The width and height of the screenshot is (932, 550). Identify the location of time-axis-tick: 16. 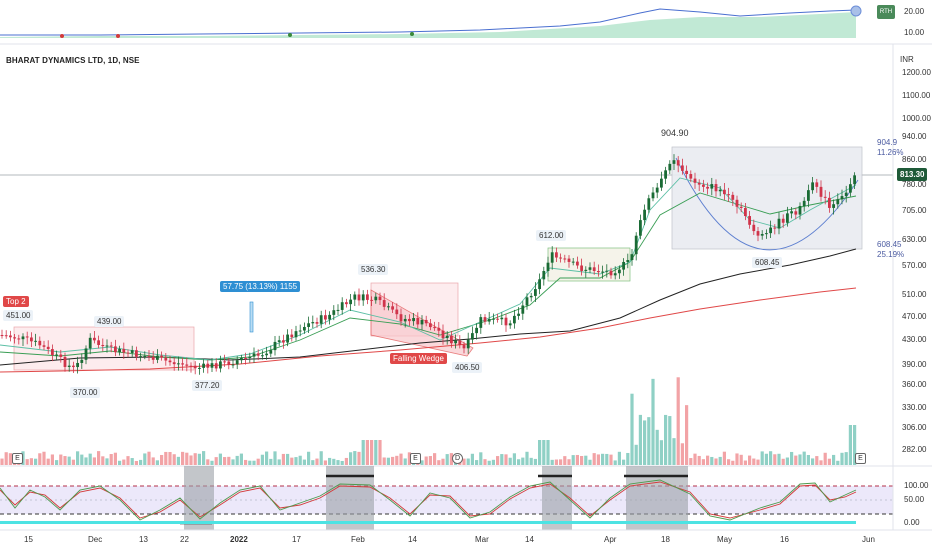
(784, 539).